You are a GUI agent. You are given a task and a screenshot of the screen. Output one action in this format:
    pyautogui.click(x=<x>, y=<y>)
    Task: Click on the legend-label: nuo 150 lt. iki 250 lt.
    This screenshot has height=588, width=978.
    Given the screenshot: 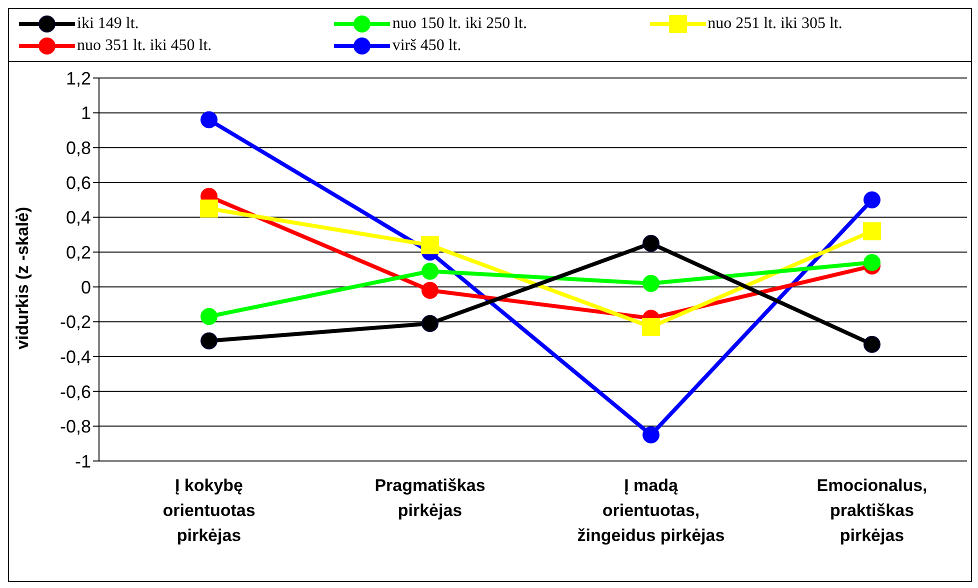 What is the action you would take?
    pyautogui.click(x=459, y=24)
    